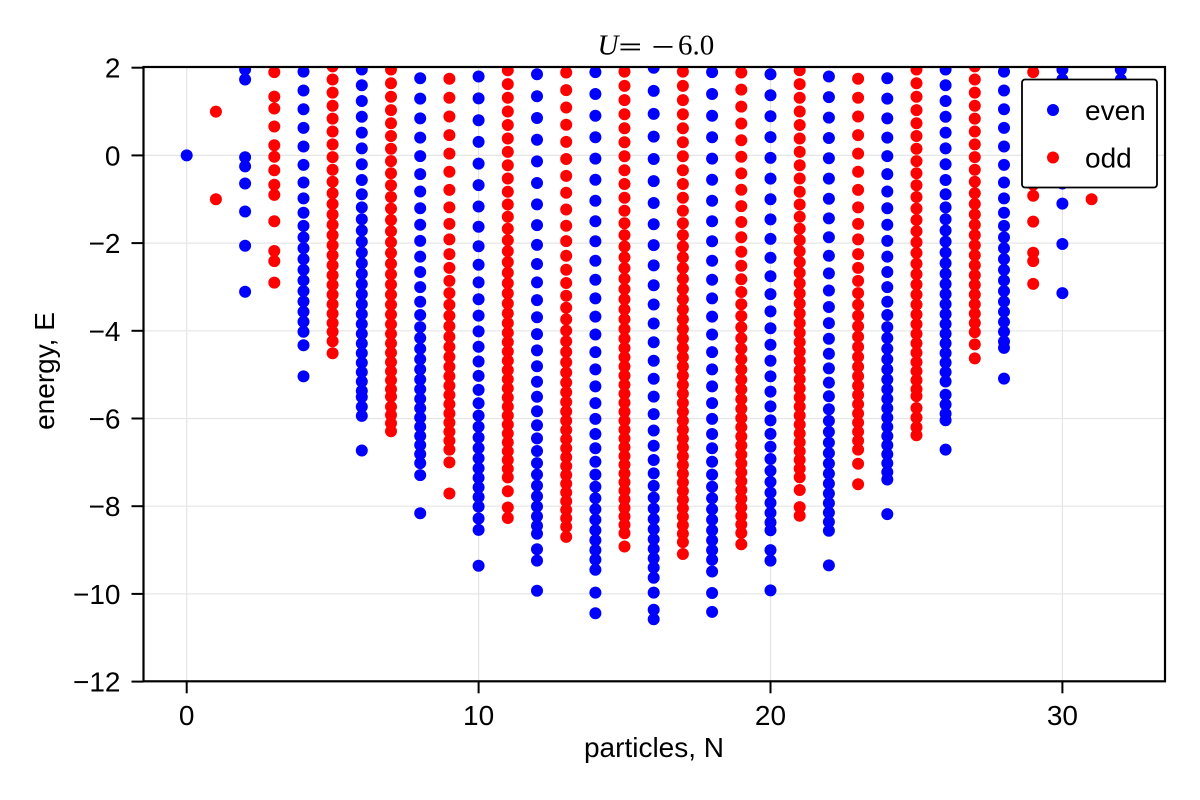  What do you see at coordinates (44, 371) in the screenshot?
I see `svg-text: energy, E` at bounding box center [44, 371].